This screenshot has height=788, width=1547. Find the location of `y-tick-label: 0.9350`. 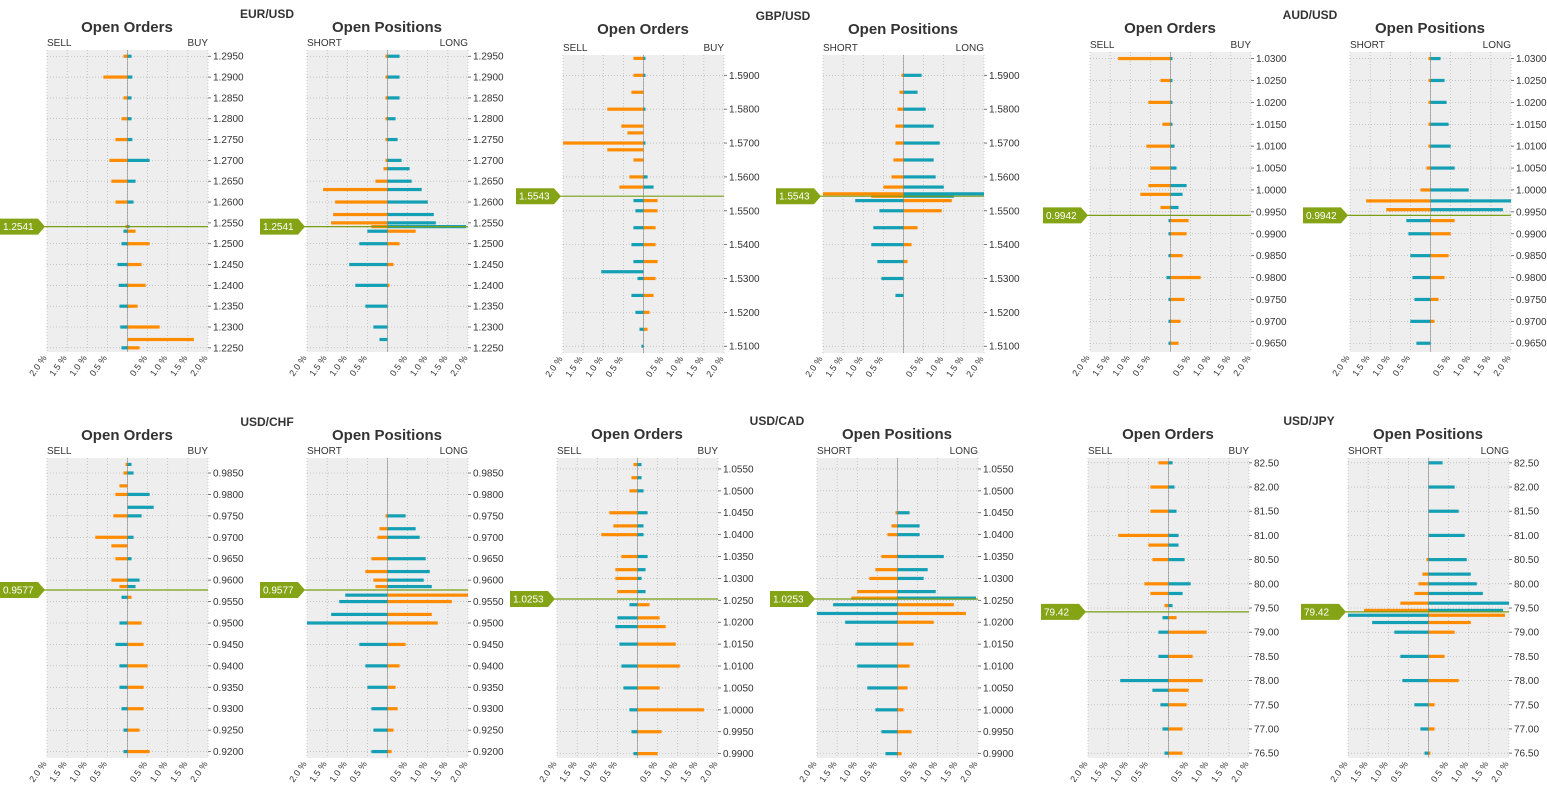

y-tick-label: 0.9350 is located at coordinates (488, 688).